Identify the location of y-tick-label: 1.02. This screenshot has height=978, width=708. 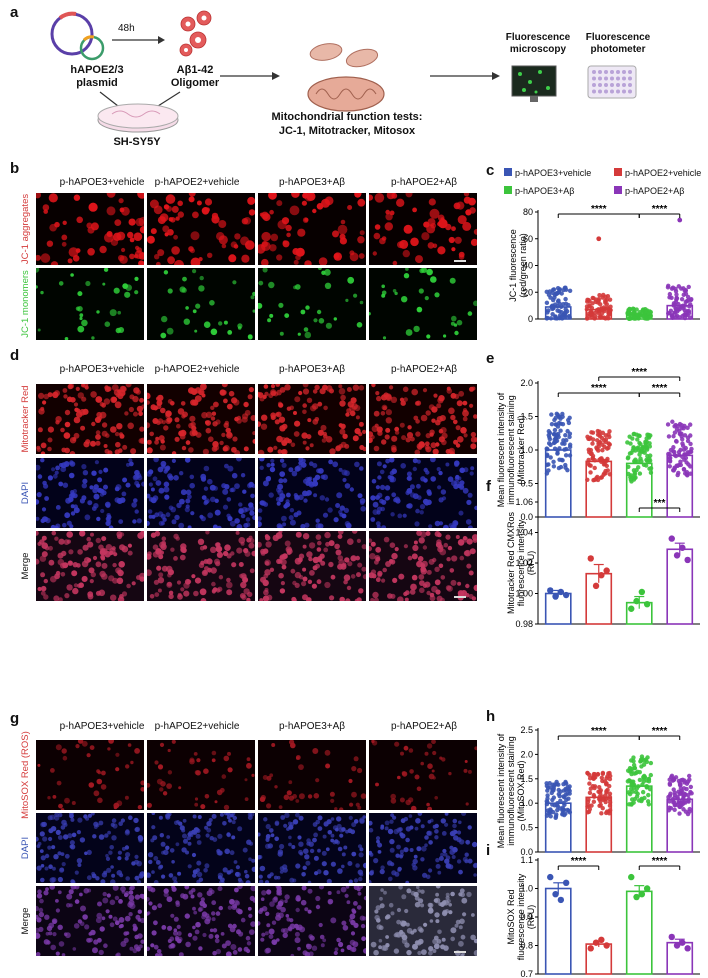
(524, 563).